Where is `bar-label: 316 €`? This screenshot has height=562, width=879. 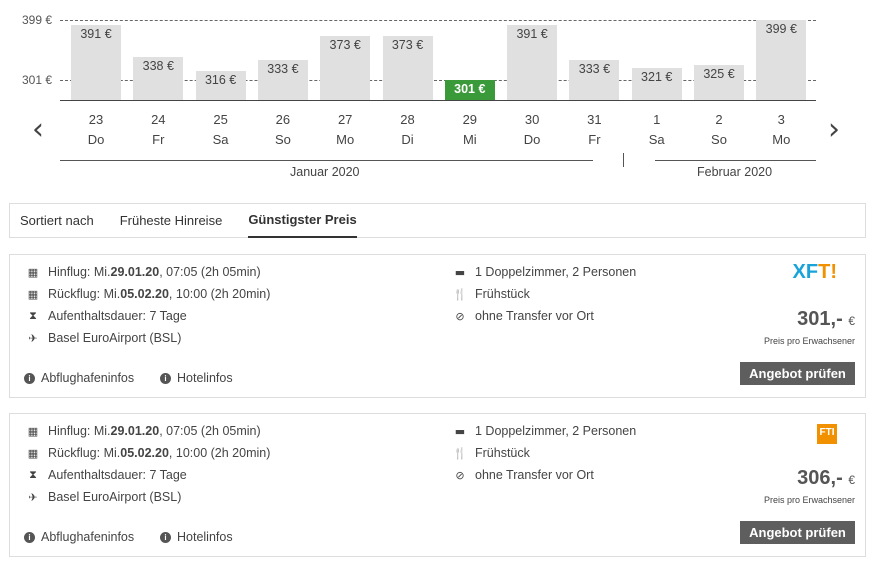 bar-label: 316 € is located at coordinates (220, 79).